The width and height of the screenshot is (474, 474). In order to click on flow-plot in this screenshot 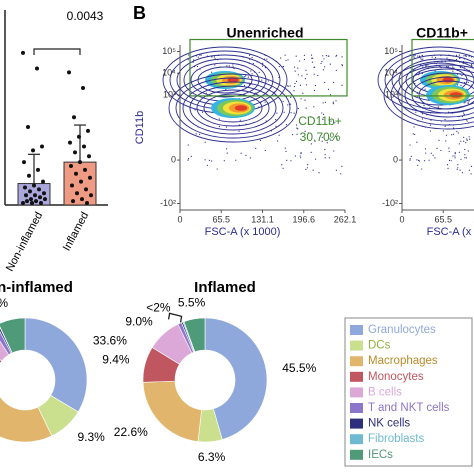, I will do `click(425, 110)`.